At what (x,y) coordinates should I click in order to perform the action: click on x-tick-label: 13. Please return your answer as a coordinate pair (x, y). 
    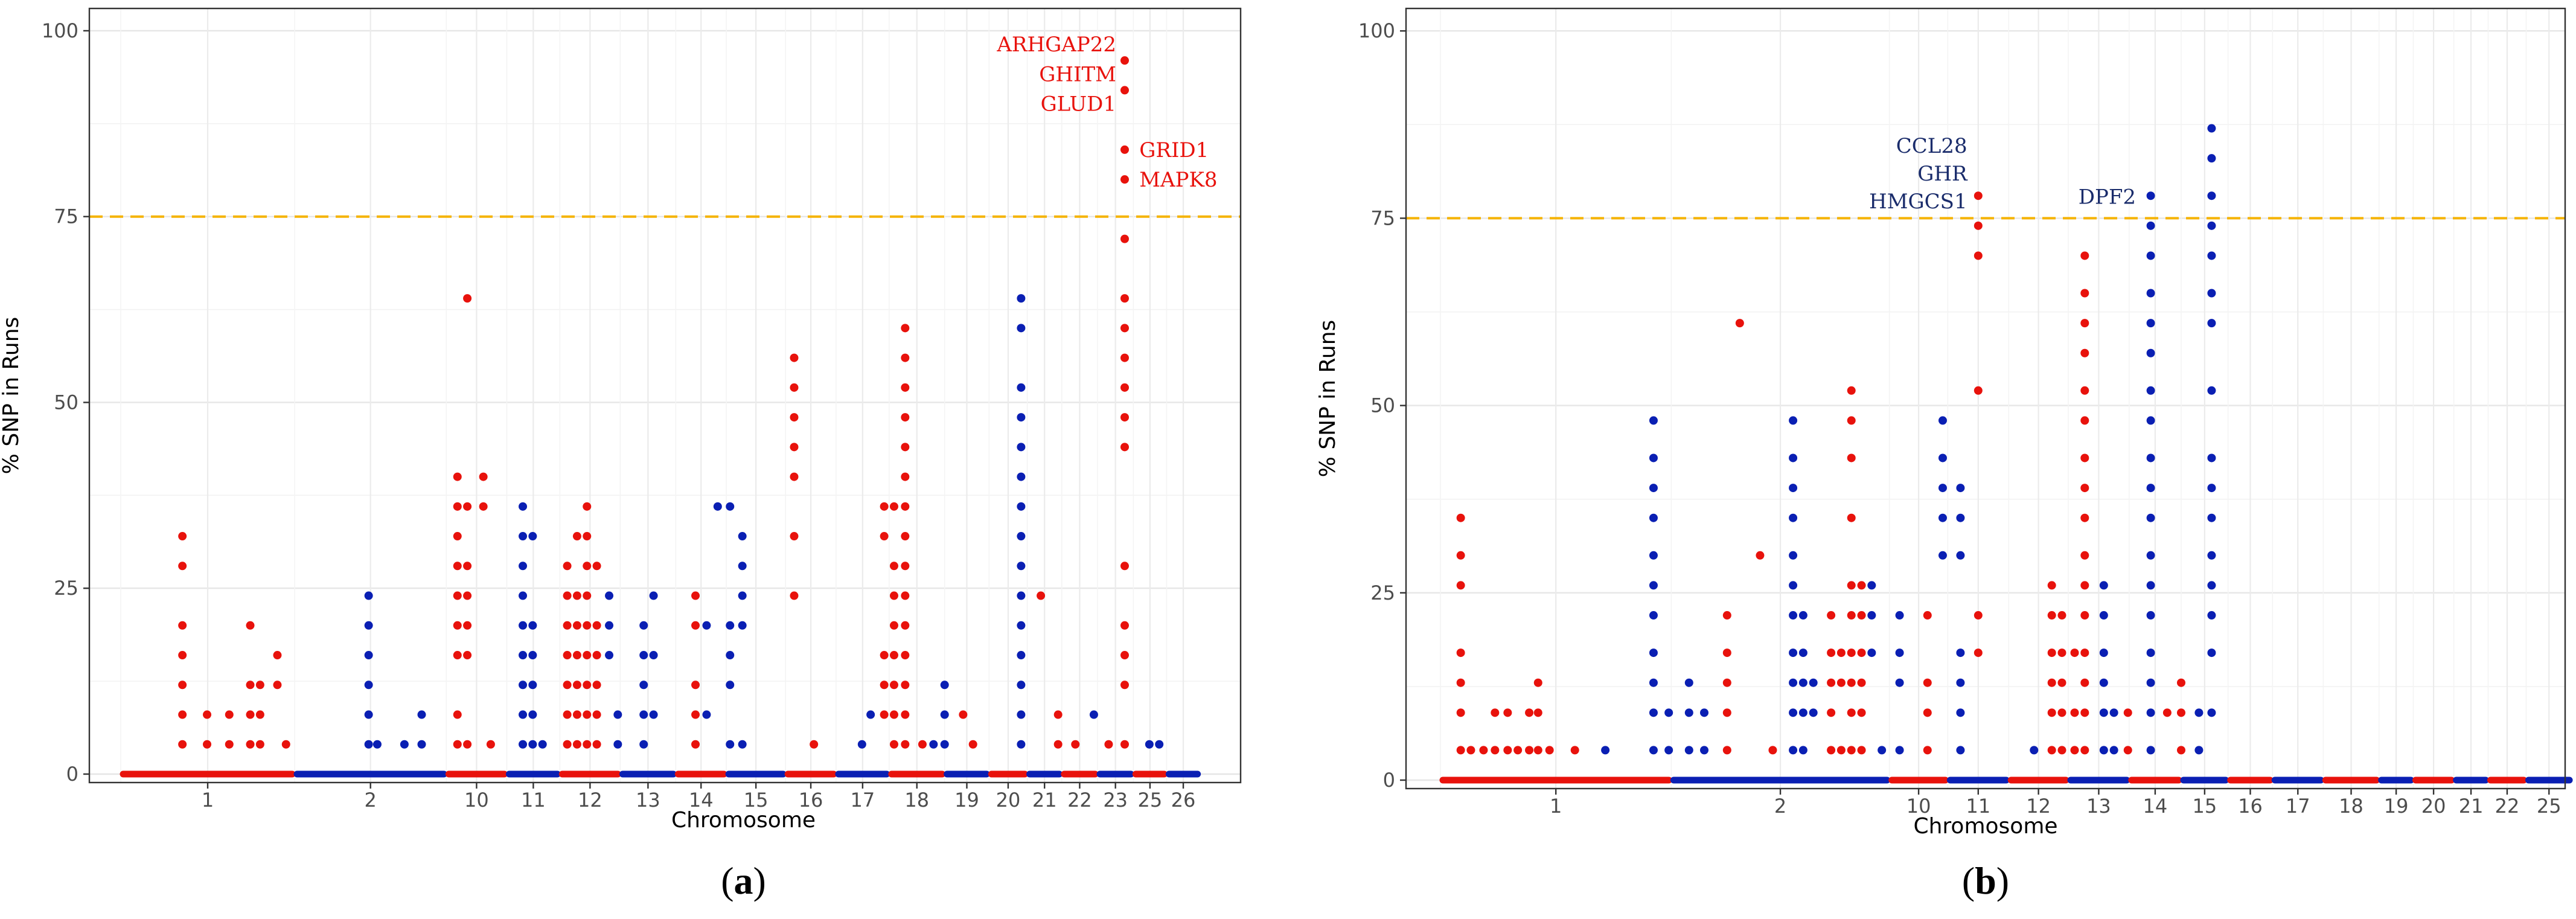
    Looking at the image, I should click on (2099, 806).